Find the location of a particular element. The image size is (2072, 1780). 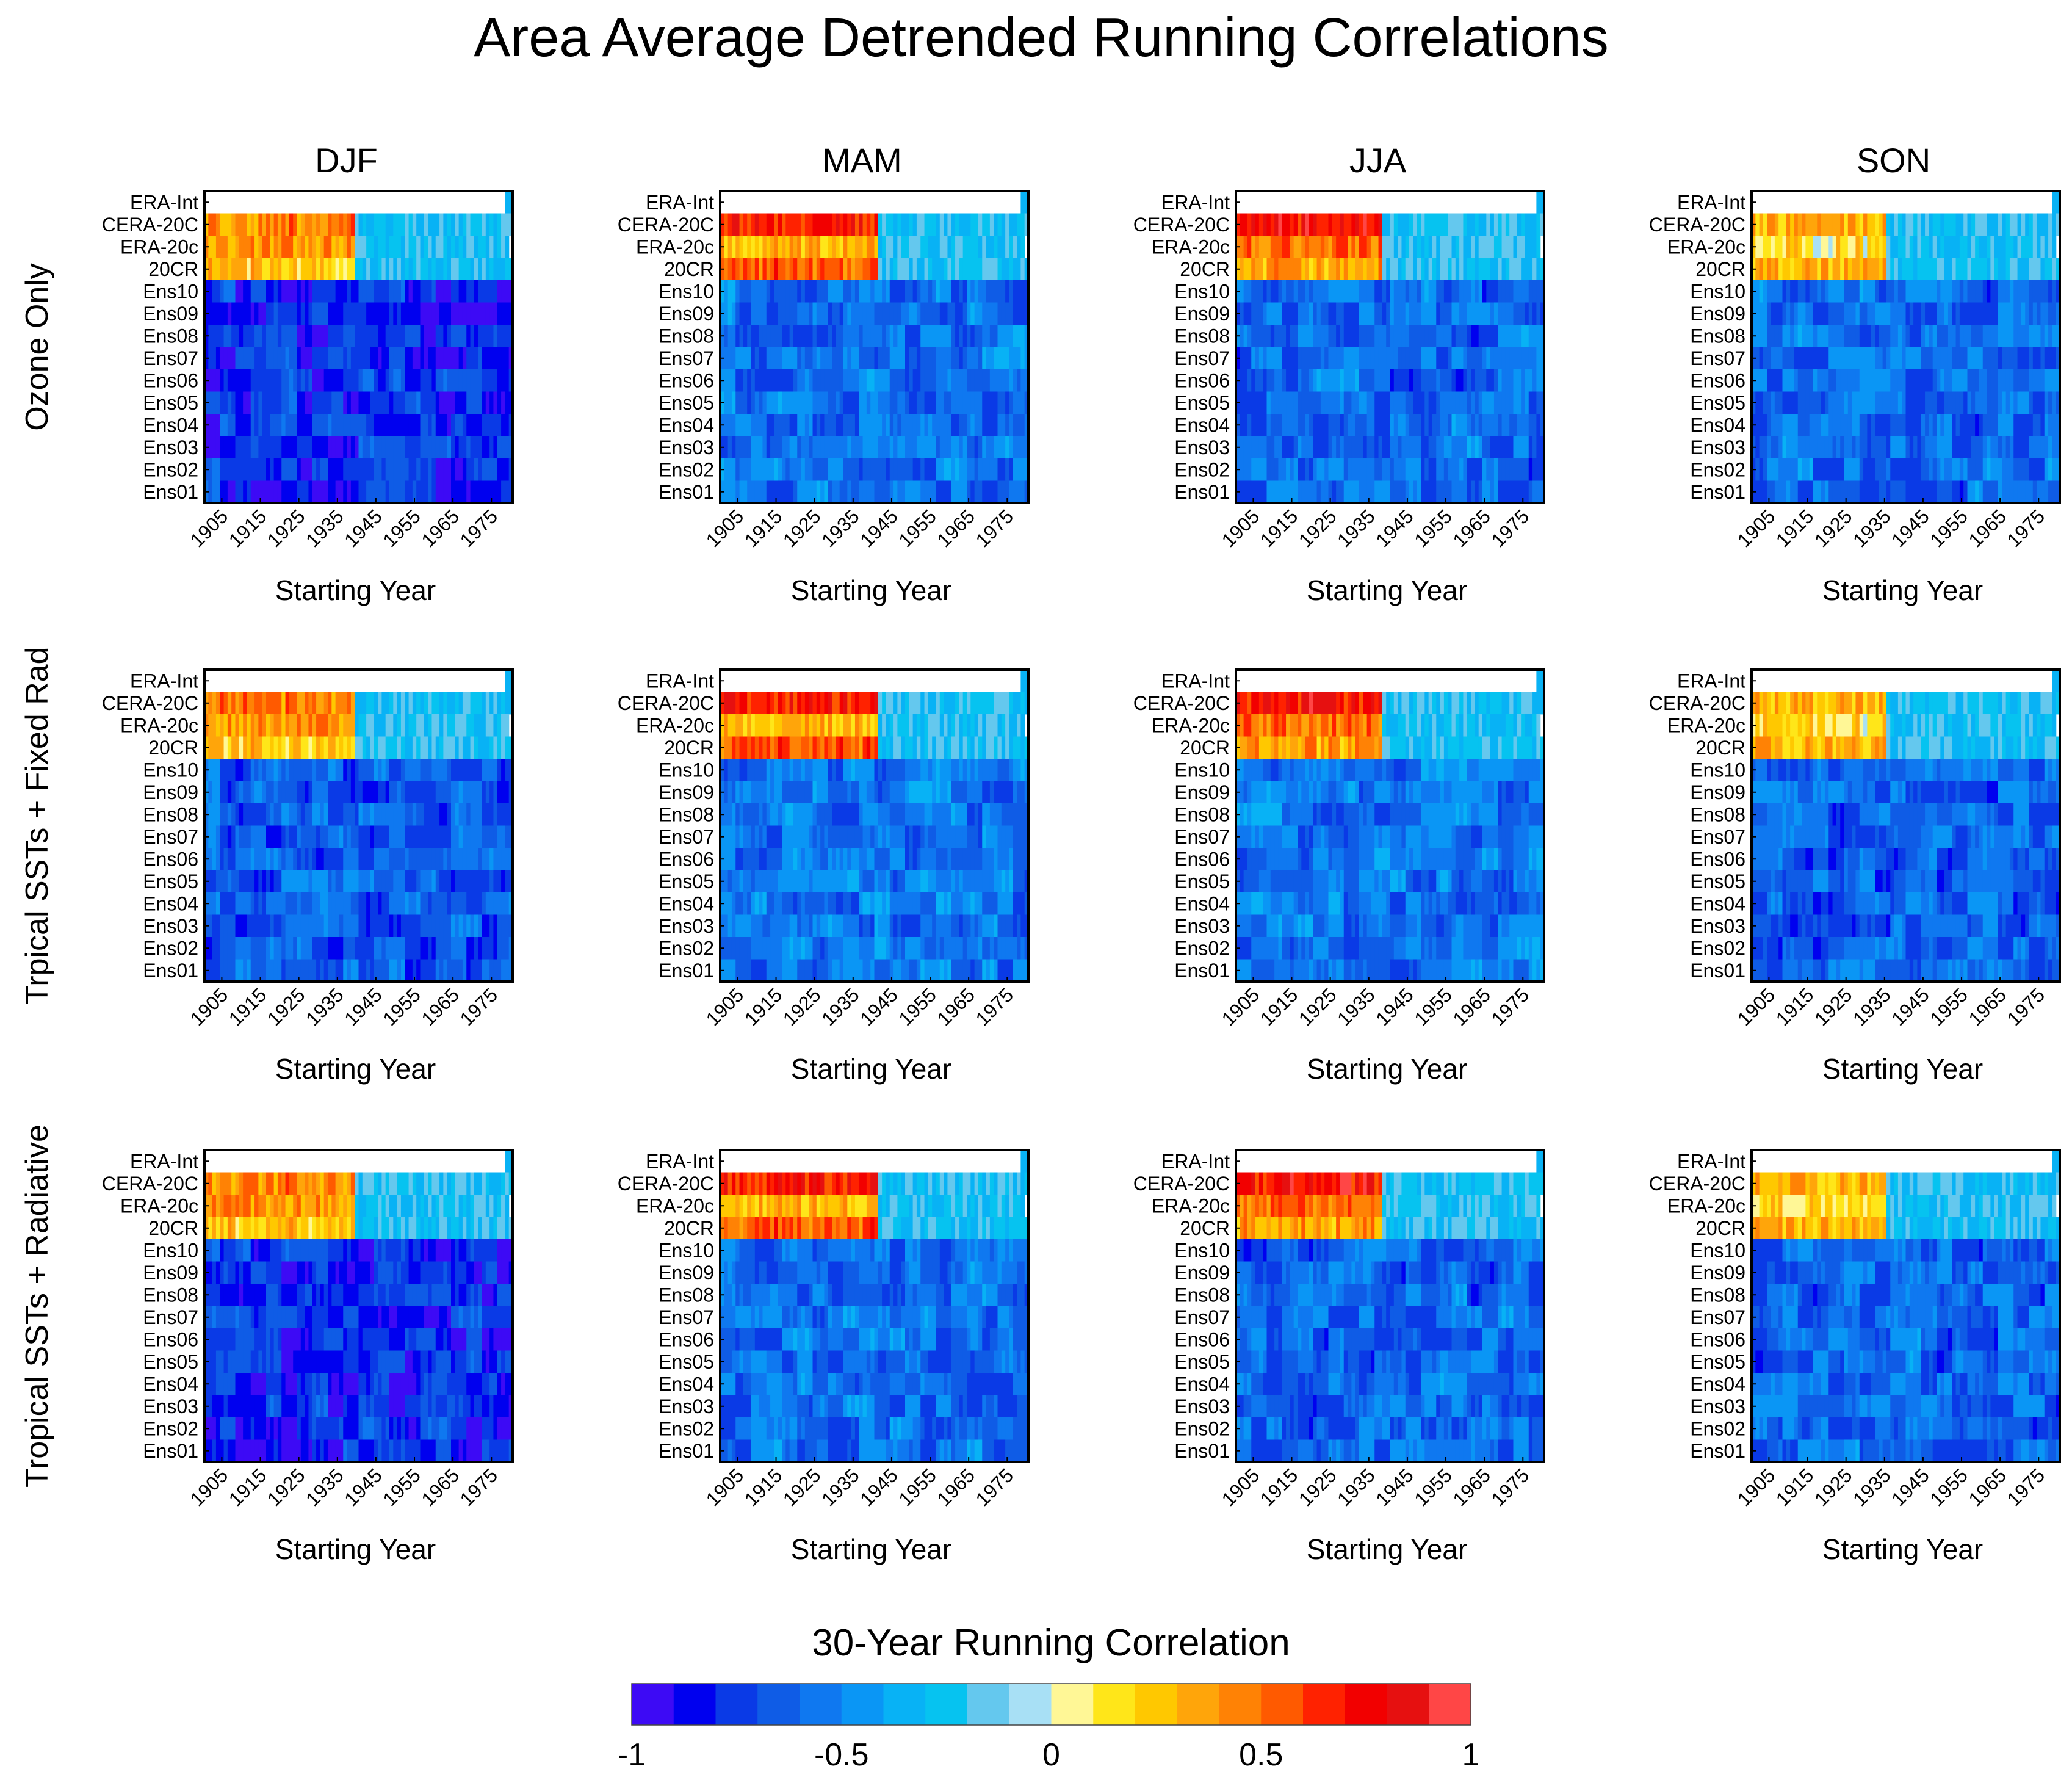

y-tick-label: CERA-20C is located at coordinates (150, 225).